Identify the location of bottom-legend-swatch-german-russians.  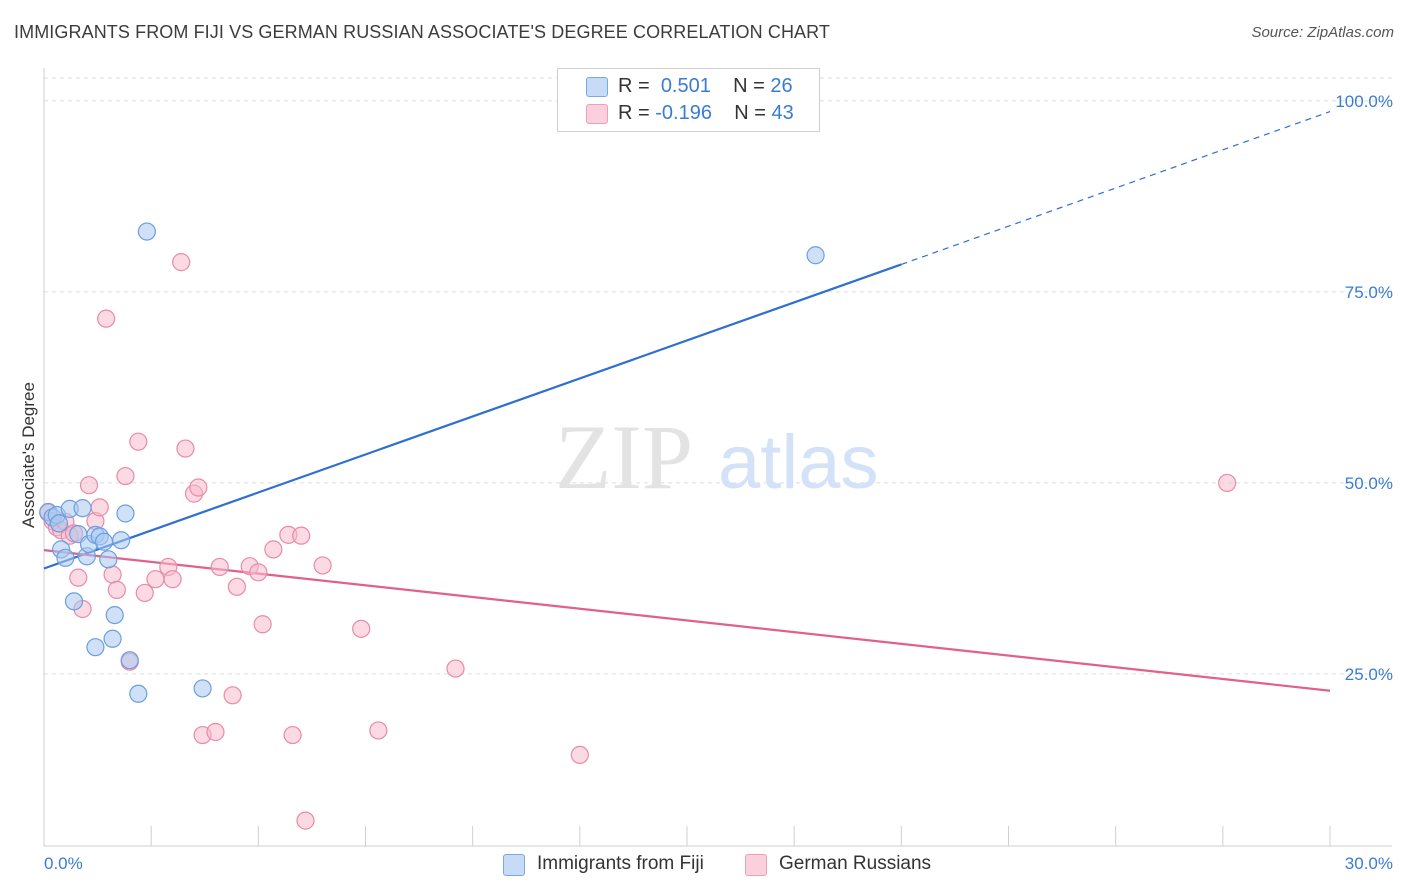
(756, 865).